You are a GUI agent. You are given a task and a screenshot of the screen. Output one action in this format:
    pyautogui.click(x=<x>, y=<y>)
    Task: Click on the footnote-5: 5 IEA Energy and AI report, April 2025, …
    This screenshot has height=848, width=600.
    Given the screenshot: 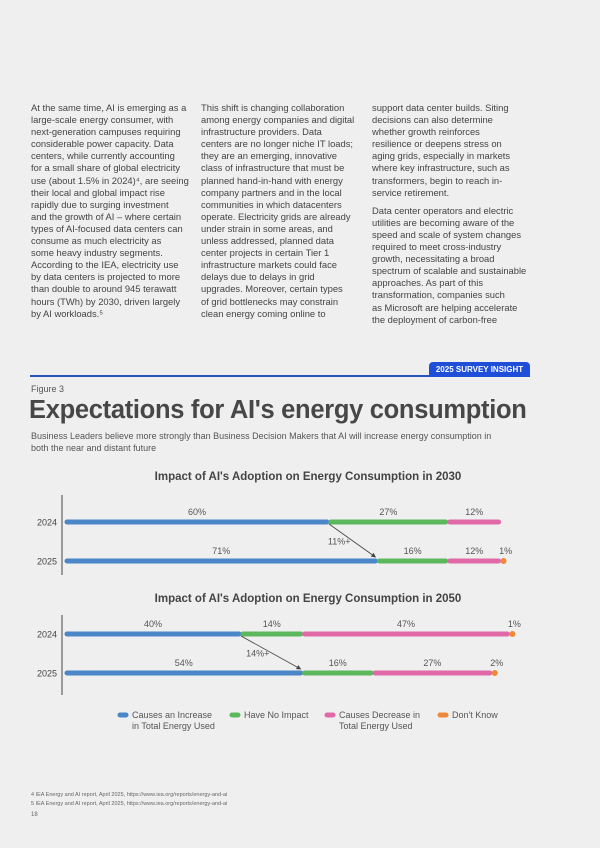 What is the action you would take?
    pyautogui.click(x=129, y=804)
    